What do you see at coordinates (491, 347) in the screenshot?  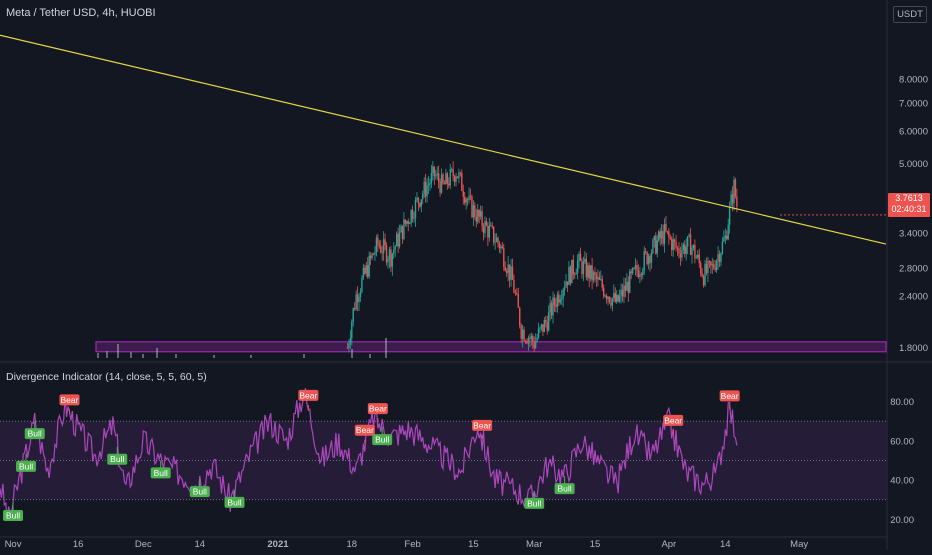 I see `support-zone` at bounding box center [491, 347].